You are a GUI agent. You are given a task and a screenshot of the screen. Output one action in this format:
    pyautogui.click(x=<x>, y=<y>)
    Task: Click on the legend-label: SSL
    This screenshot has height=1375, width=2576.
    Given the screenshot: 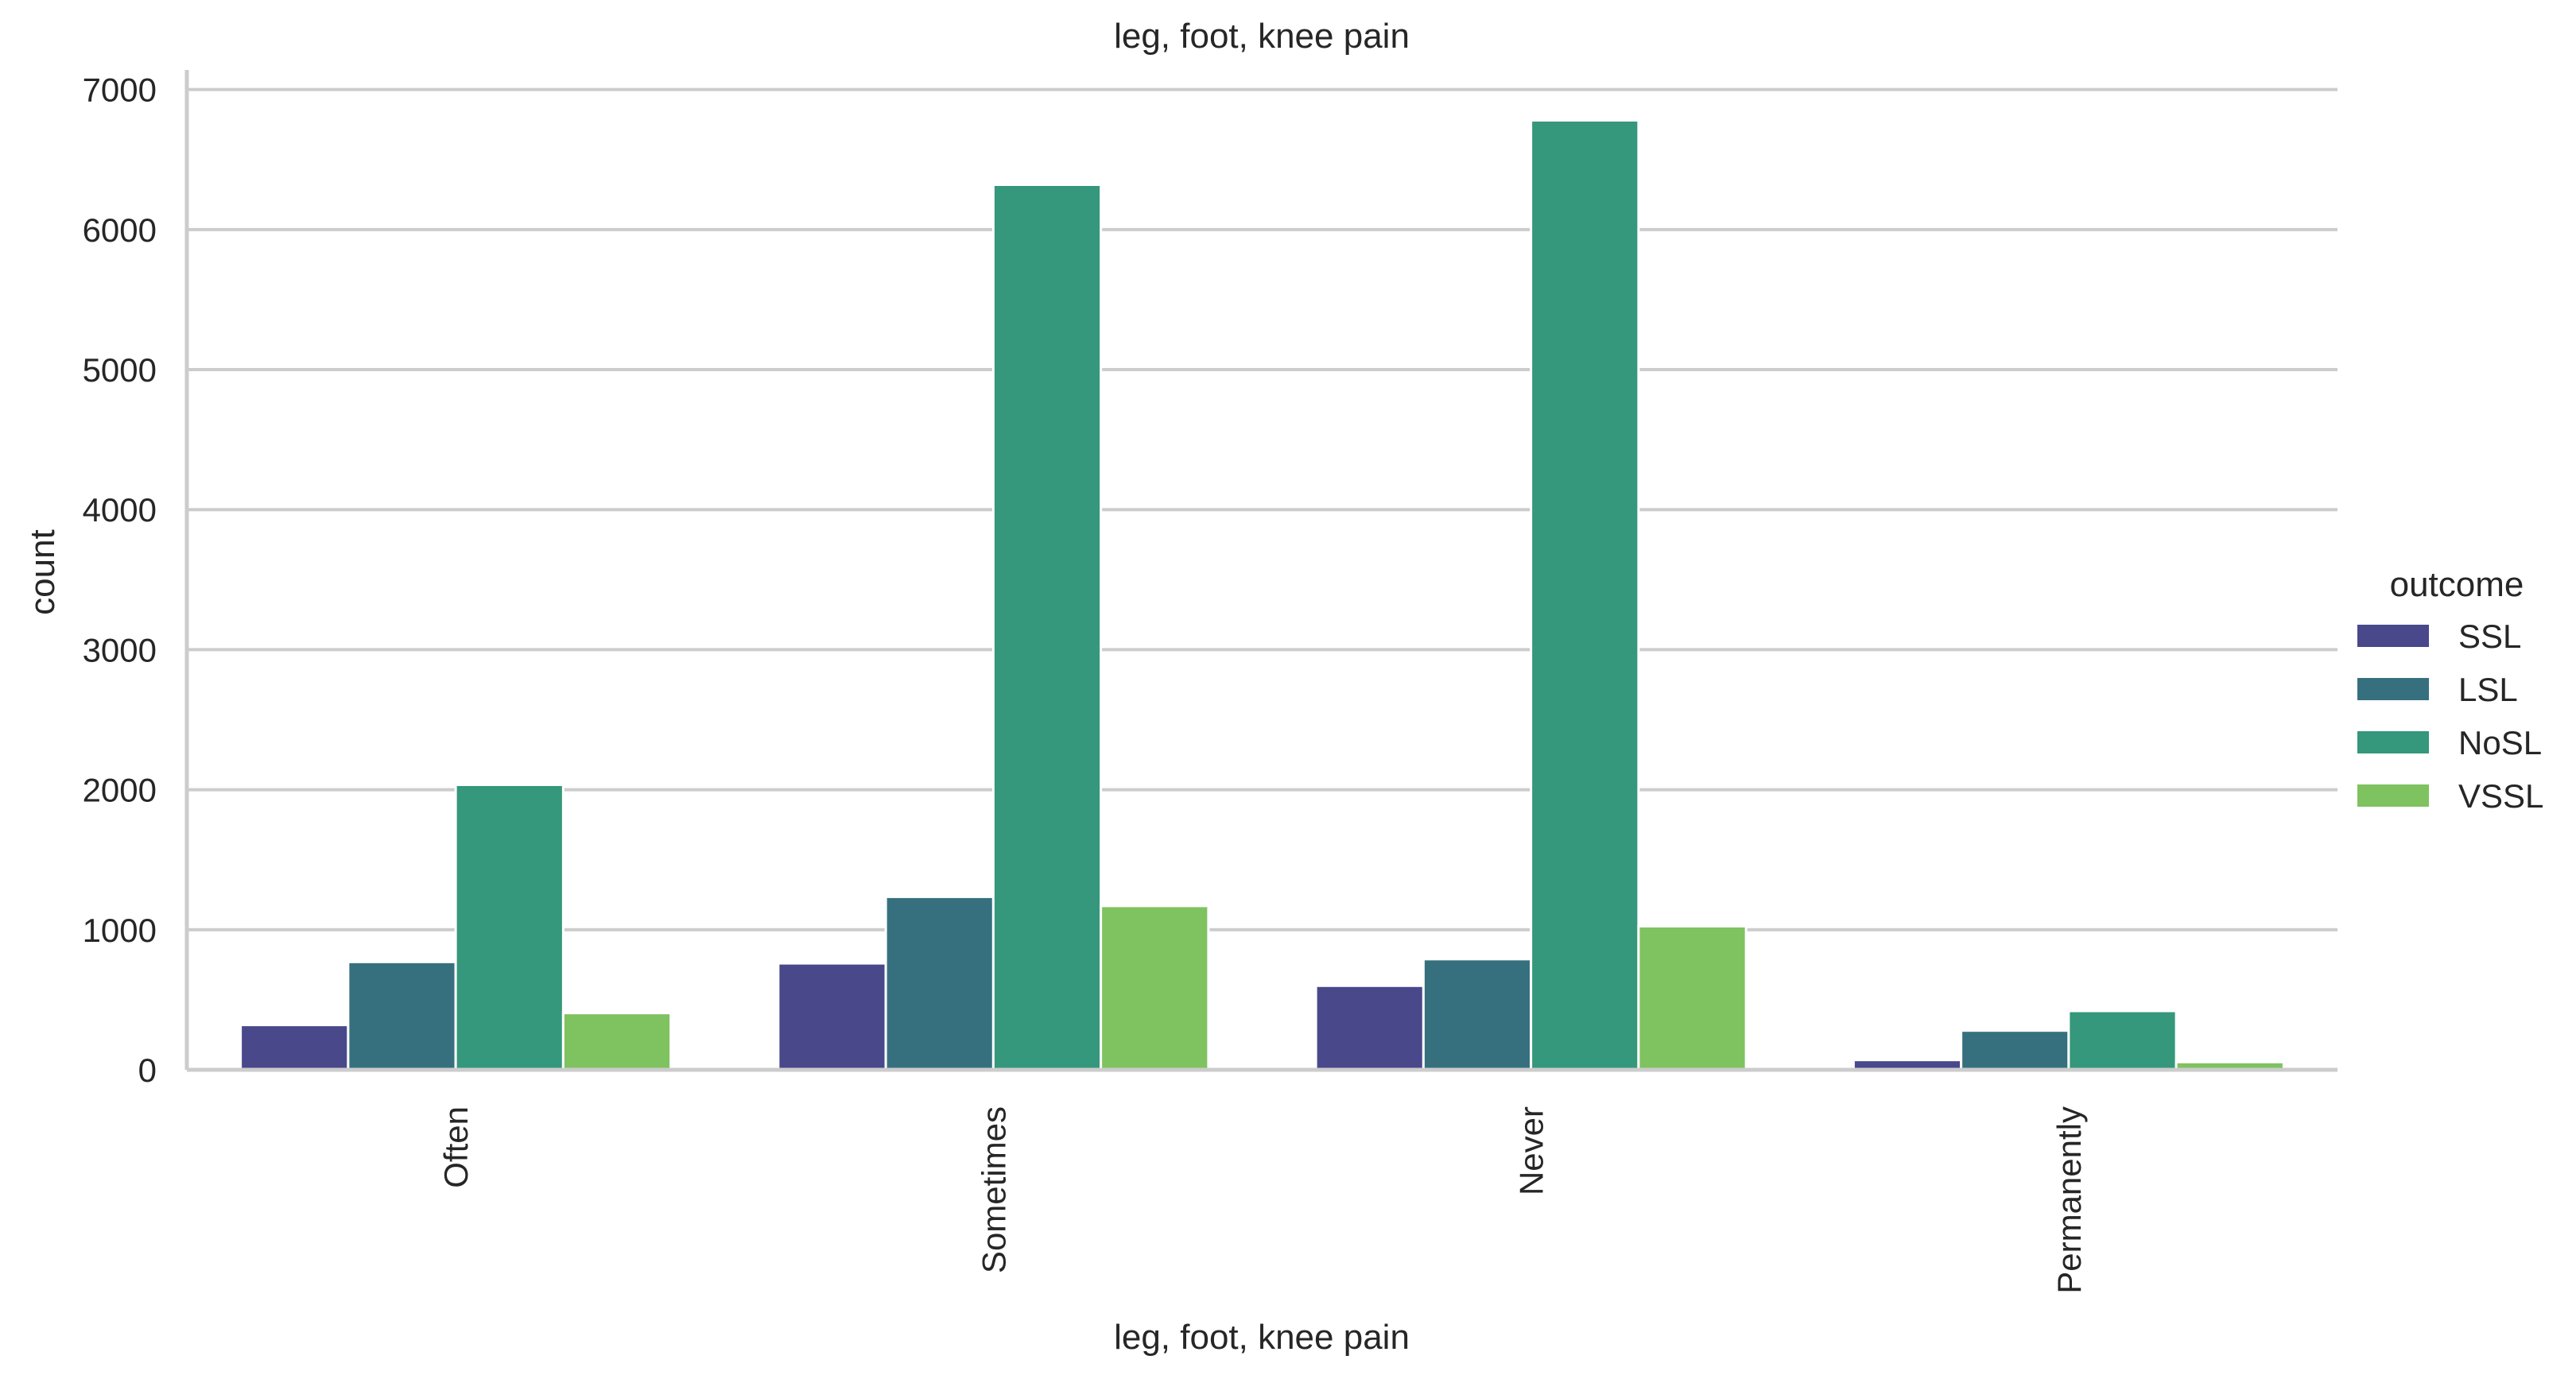 What is the action you would take?
    pyautogui.click(x=2490, y=636)
    